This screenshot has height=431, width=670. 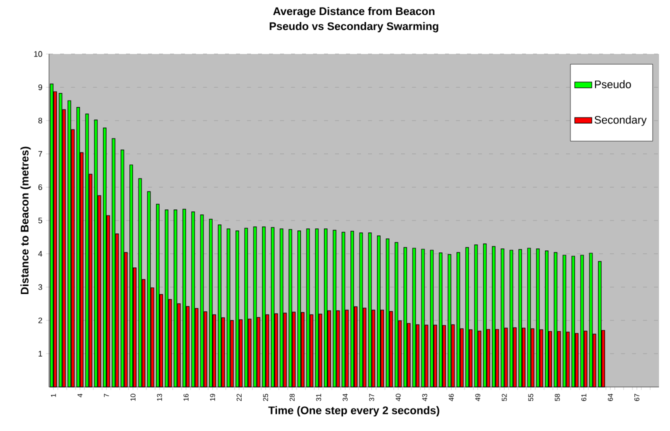 What do you see at coordinates (38, 54) in the screenshot?
I see `y-tick-label: 10` at bounding box center [38, 54].